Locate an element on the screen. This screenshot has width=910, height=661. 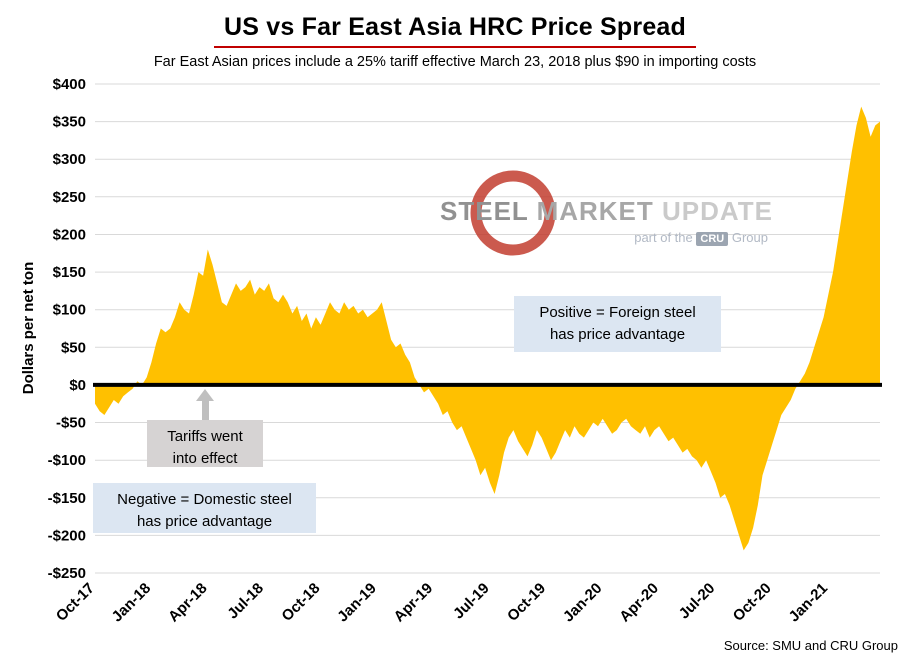
y-tick-label: -$200 is located at coordinates (67, 535).